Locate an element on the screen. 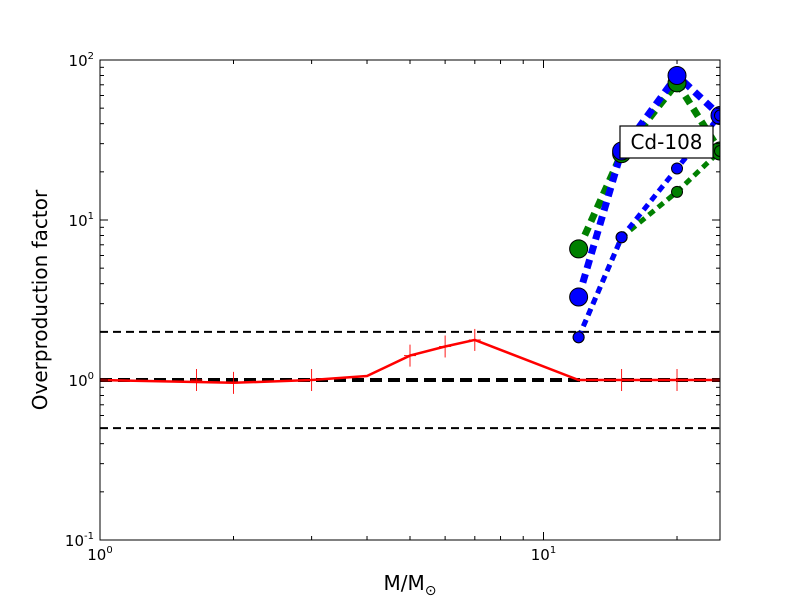  x-axis-label-sub: ⊙ is located at coordinates (431, 591).